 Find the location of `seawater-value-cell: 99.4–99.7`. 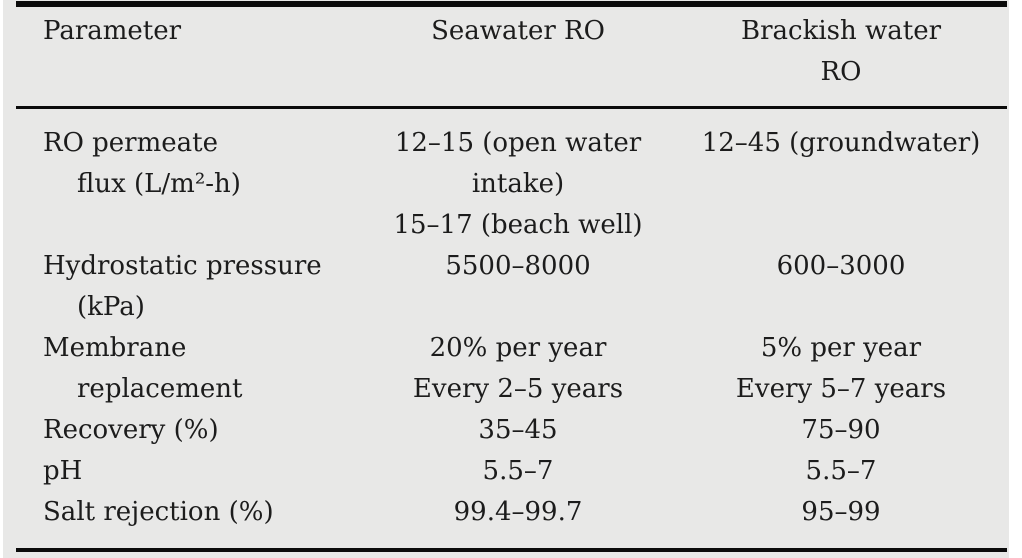

seawater-value-cell: 99.4–99.7 is located at coordinates (518, 512).